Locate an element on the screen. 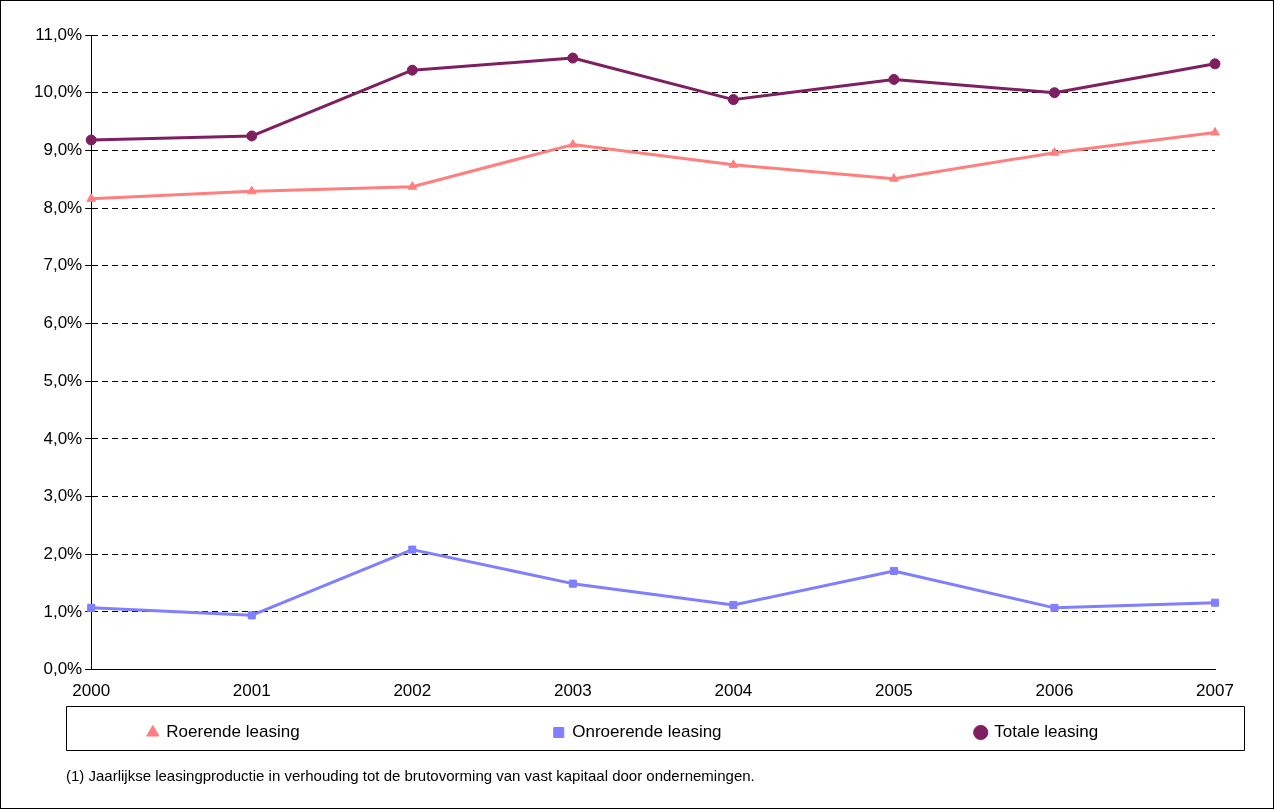 This screenshot has height=809, width=1274. y-tick-label: 5,0% is located at coordinates (63, 380).